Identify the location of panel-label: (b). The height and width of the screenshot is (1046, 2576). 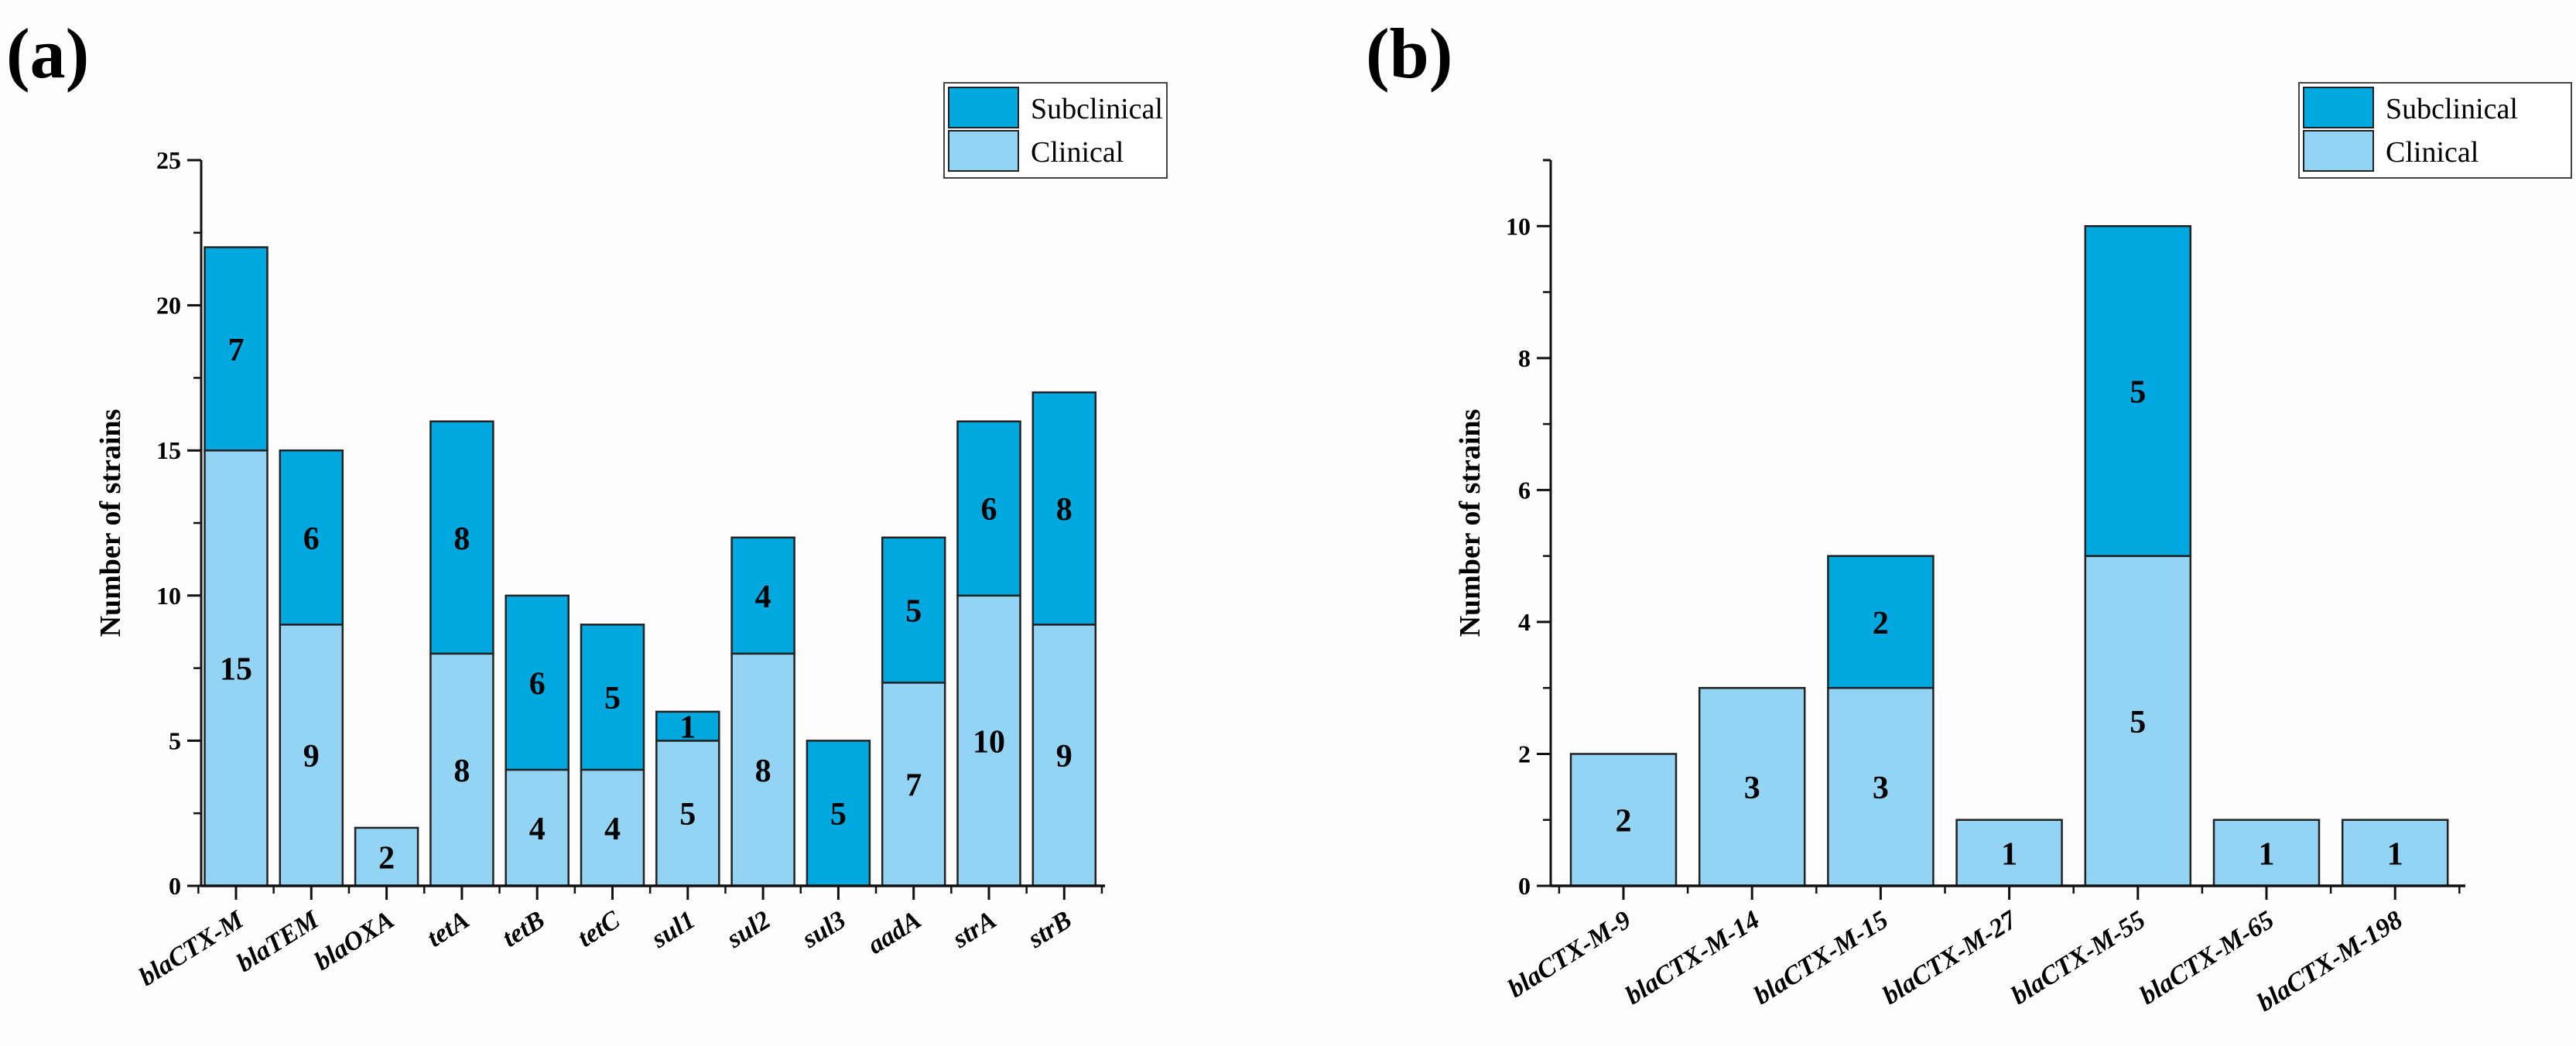
(1409, 53).